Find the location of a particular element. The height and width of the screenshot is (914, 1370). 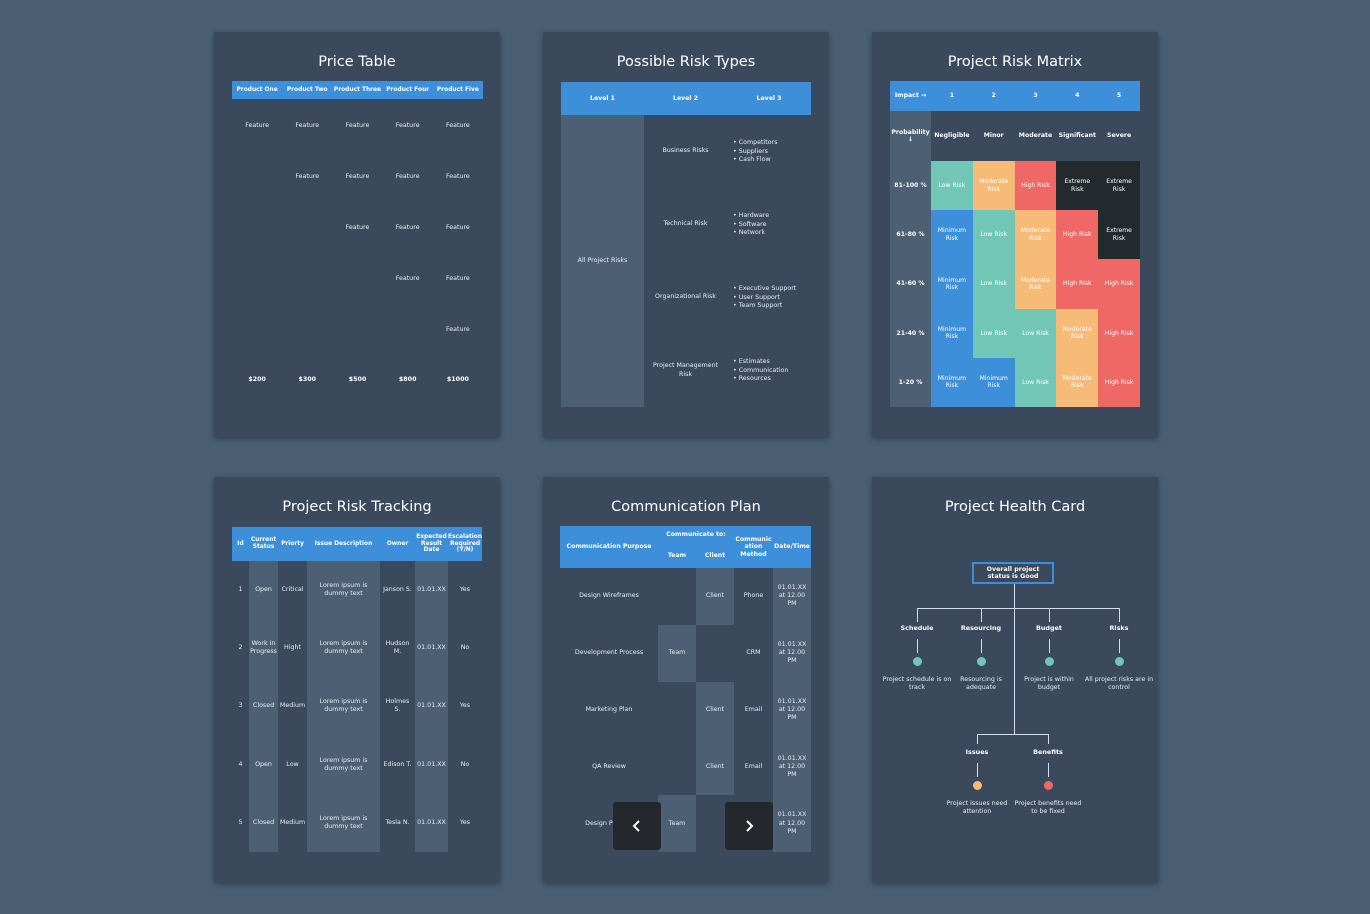

team-cell-shade is located at coordinates (677, 823).